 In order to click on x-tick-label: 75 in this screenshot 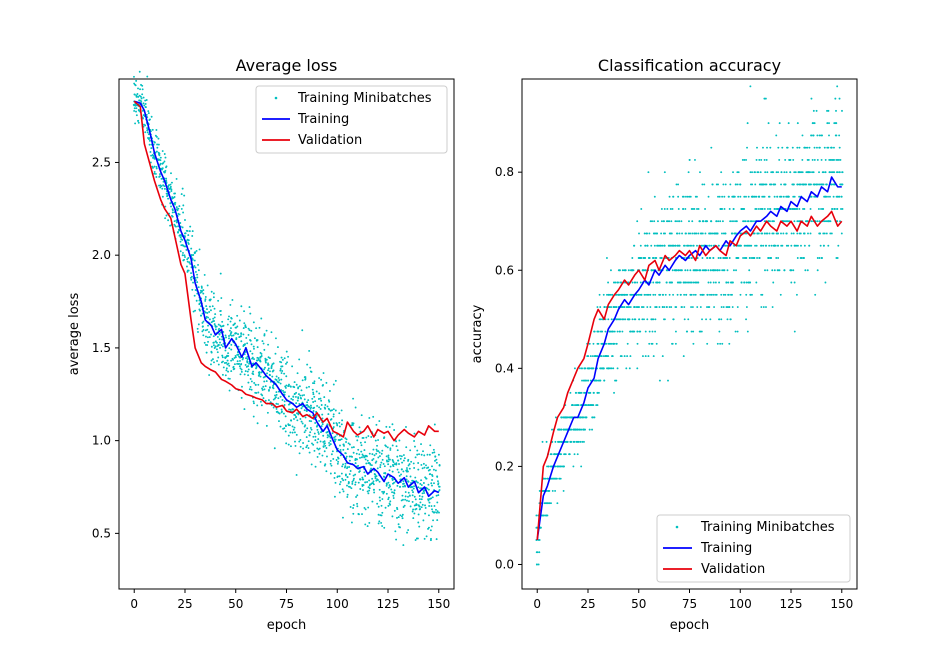, I will do `click(689, 604)`.